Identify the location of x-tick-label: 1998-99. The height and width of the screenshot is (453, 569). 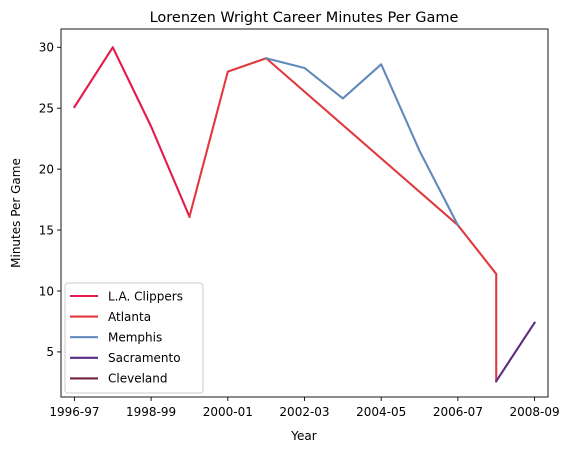
(151, 412).